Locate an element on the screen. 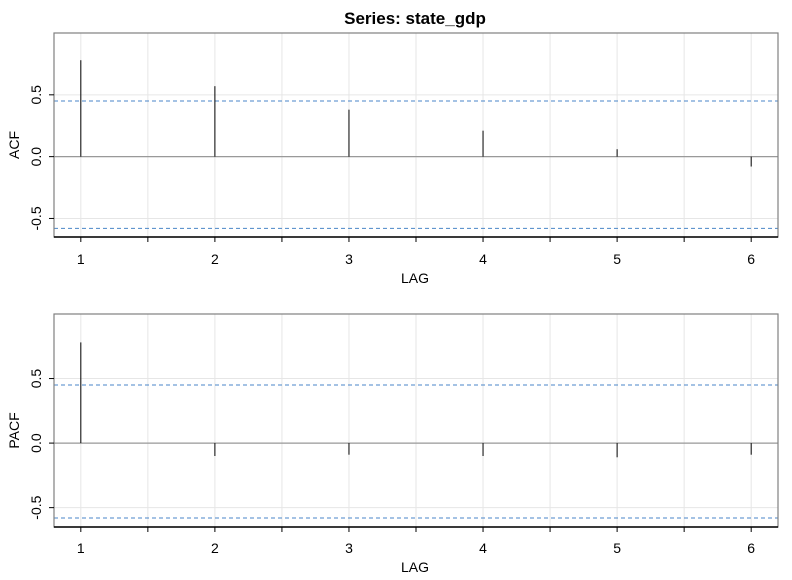  y-axis-label: PACF is located at coordinates (14, 430).